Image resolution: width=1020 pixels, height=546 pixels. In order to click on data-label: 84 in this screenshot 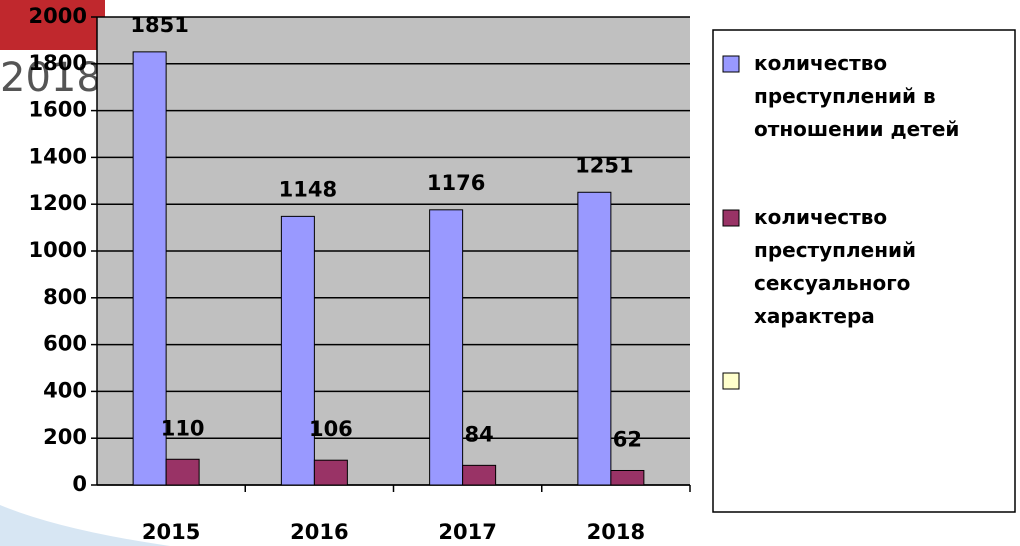, I will do `click(479, 434)`.